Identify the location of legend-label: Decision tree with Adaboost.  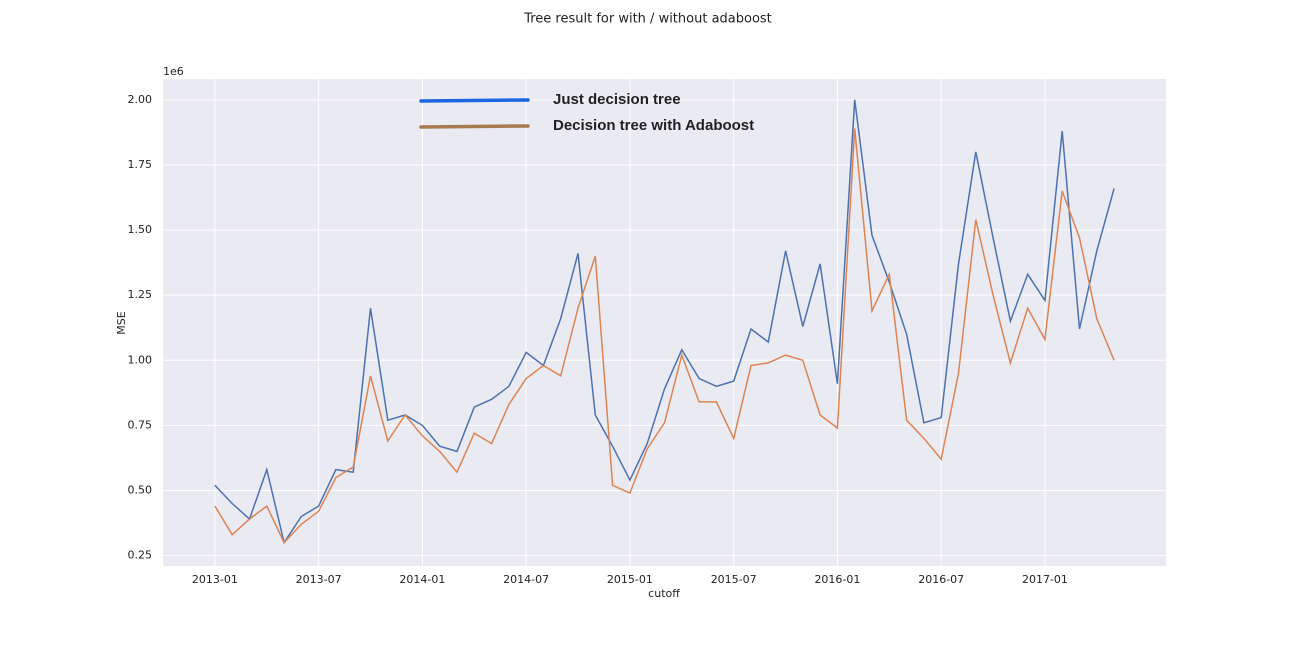
(653, 125).